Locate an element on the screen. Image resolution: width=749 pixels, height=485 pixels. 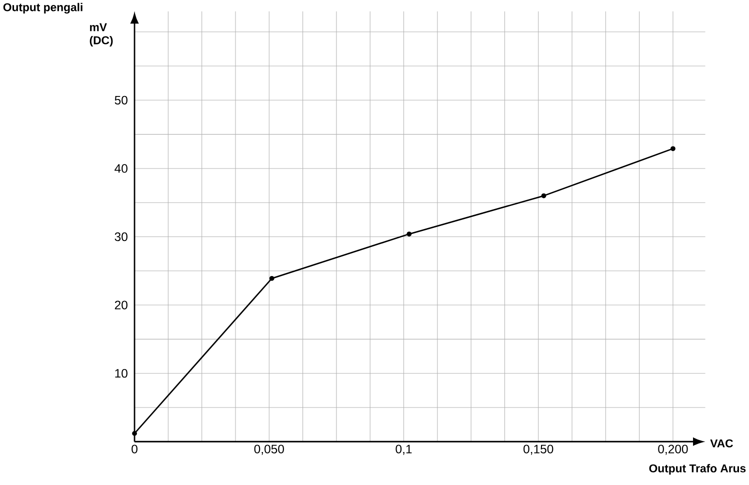
x-tick-label: 0 is located at coordinates (135, 449).